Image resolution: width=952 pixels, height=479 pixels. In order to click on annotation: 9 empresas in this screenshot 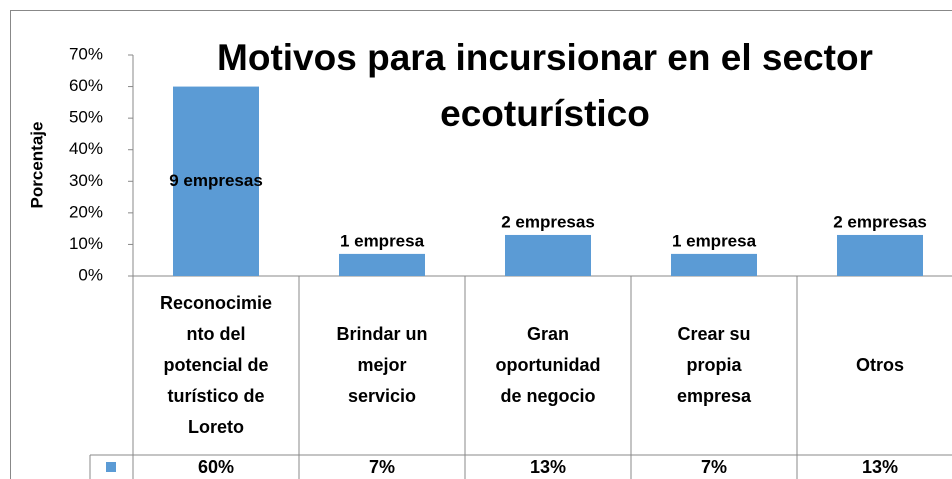, I will do `click(216, 180)`.